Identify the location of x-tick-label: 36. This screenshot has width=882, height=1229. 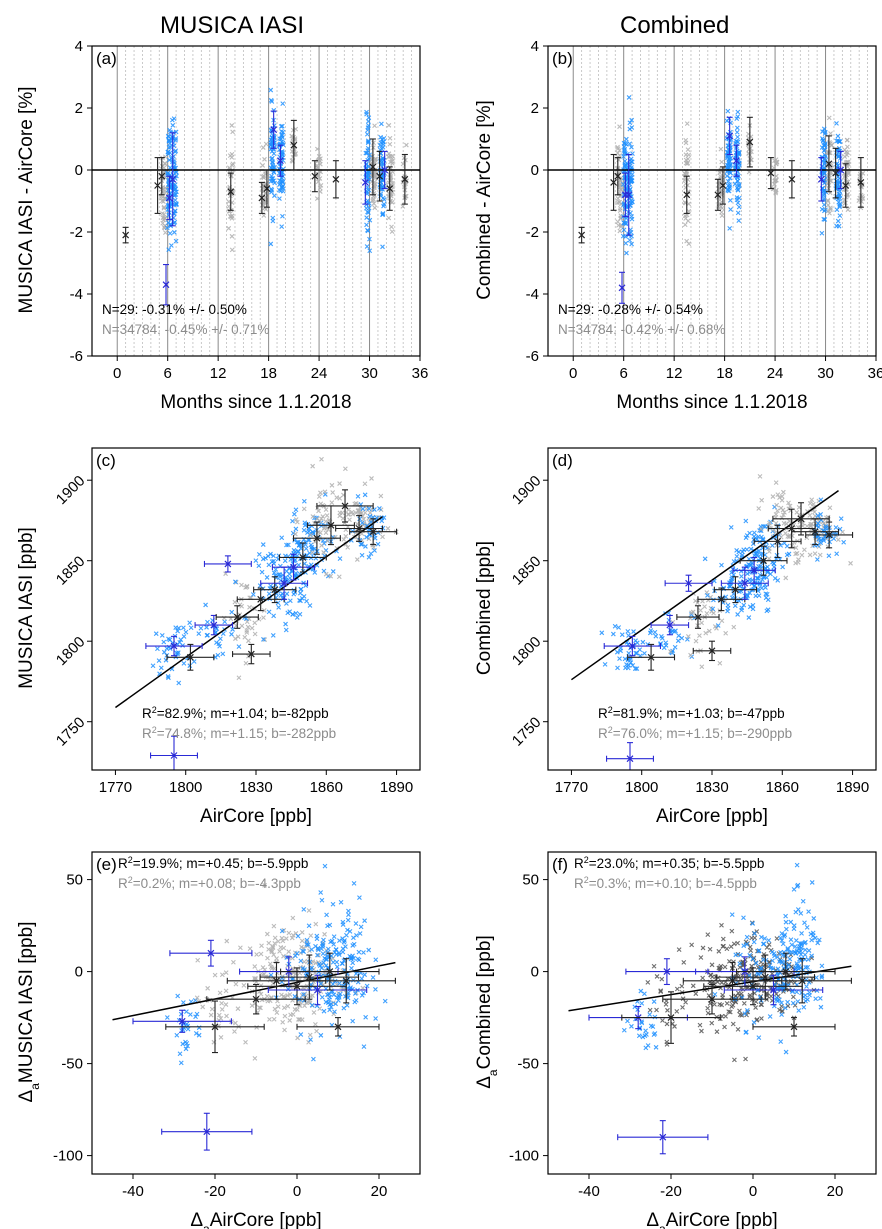
(420, 373).